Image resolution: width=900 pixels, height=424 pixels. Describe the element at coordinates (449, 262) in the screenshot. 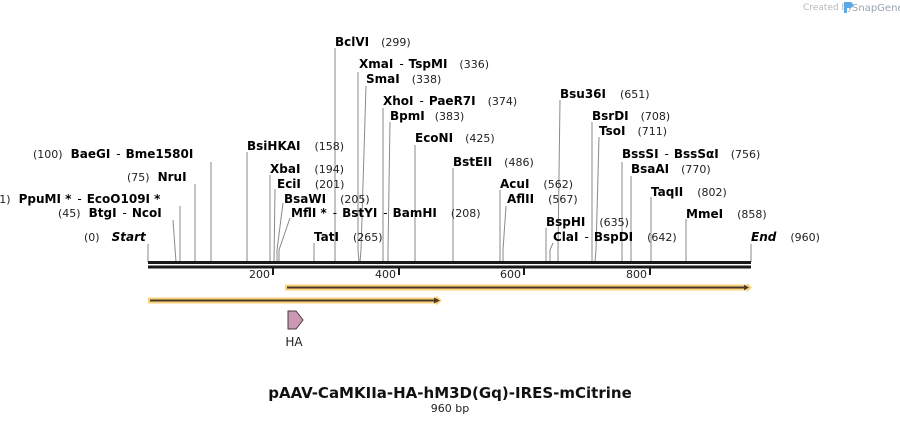

I see `top-strand` at that location.